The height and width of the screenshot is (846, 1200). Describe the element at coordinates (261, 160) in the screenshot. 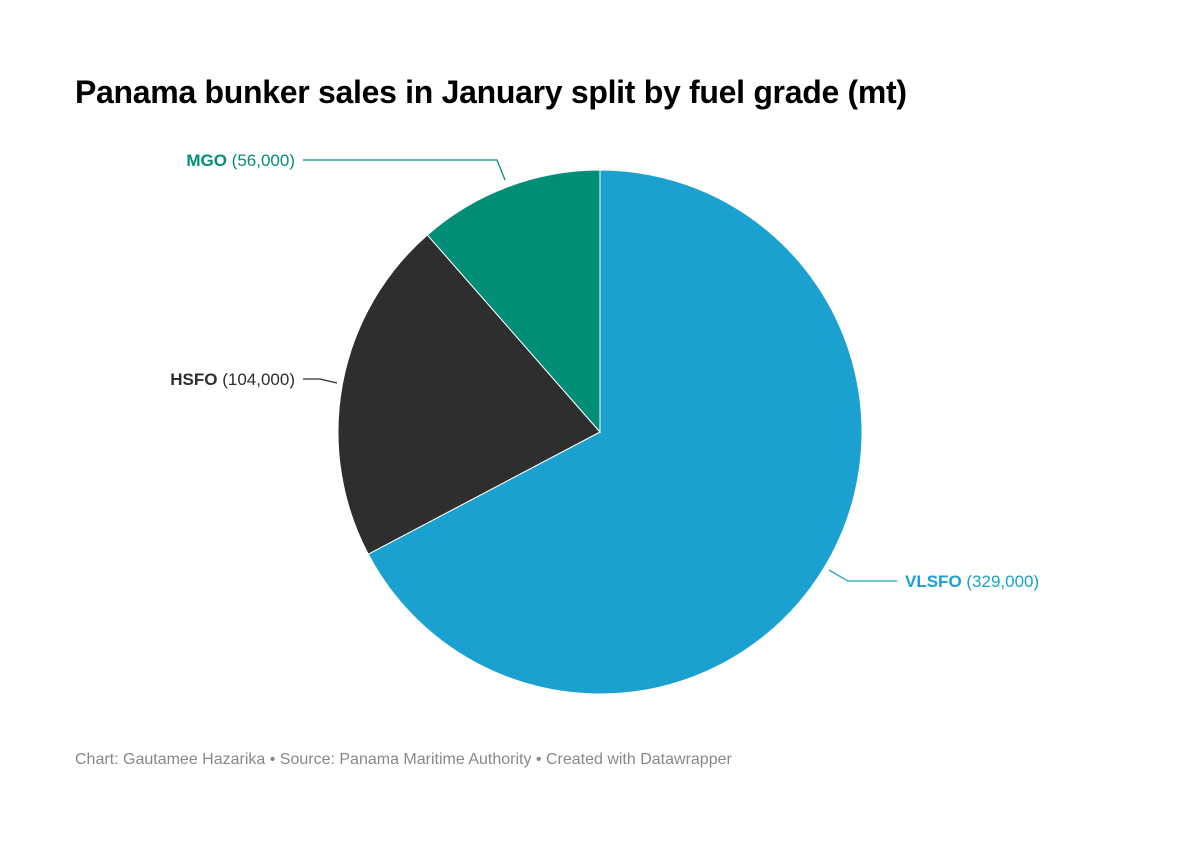

I see `slice-label-value: (56,000)` at that location.